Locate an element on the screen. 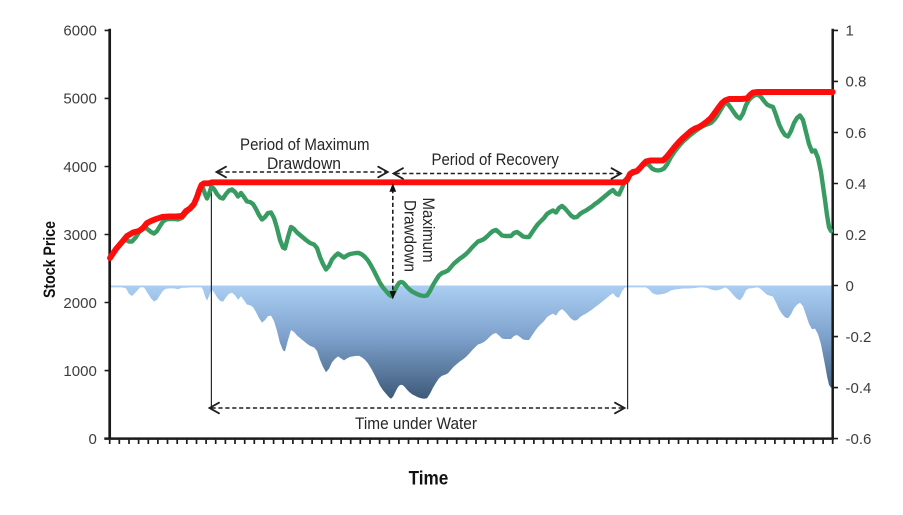 Image resolution: width=903 pixels, height=515 pixels. svg-text: 3000 is located at coordinates (79, 235).